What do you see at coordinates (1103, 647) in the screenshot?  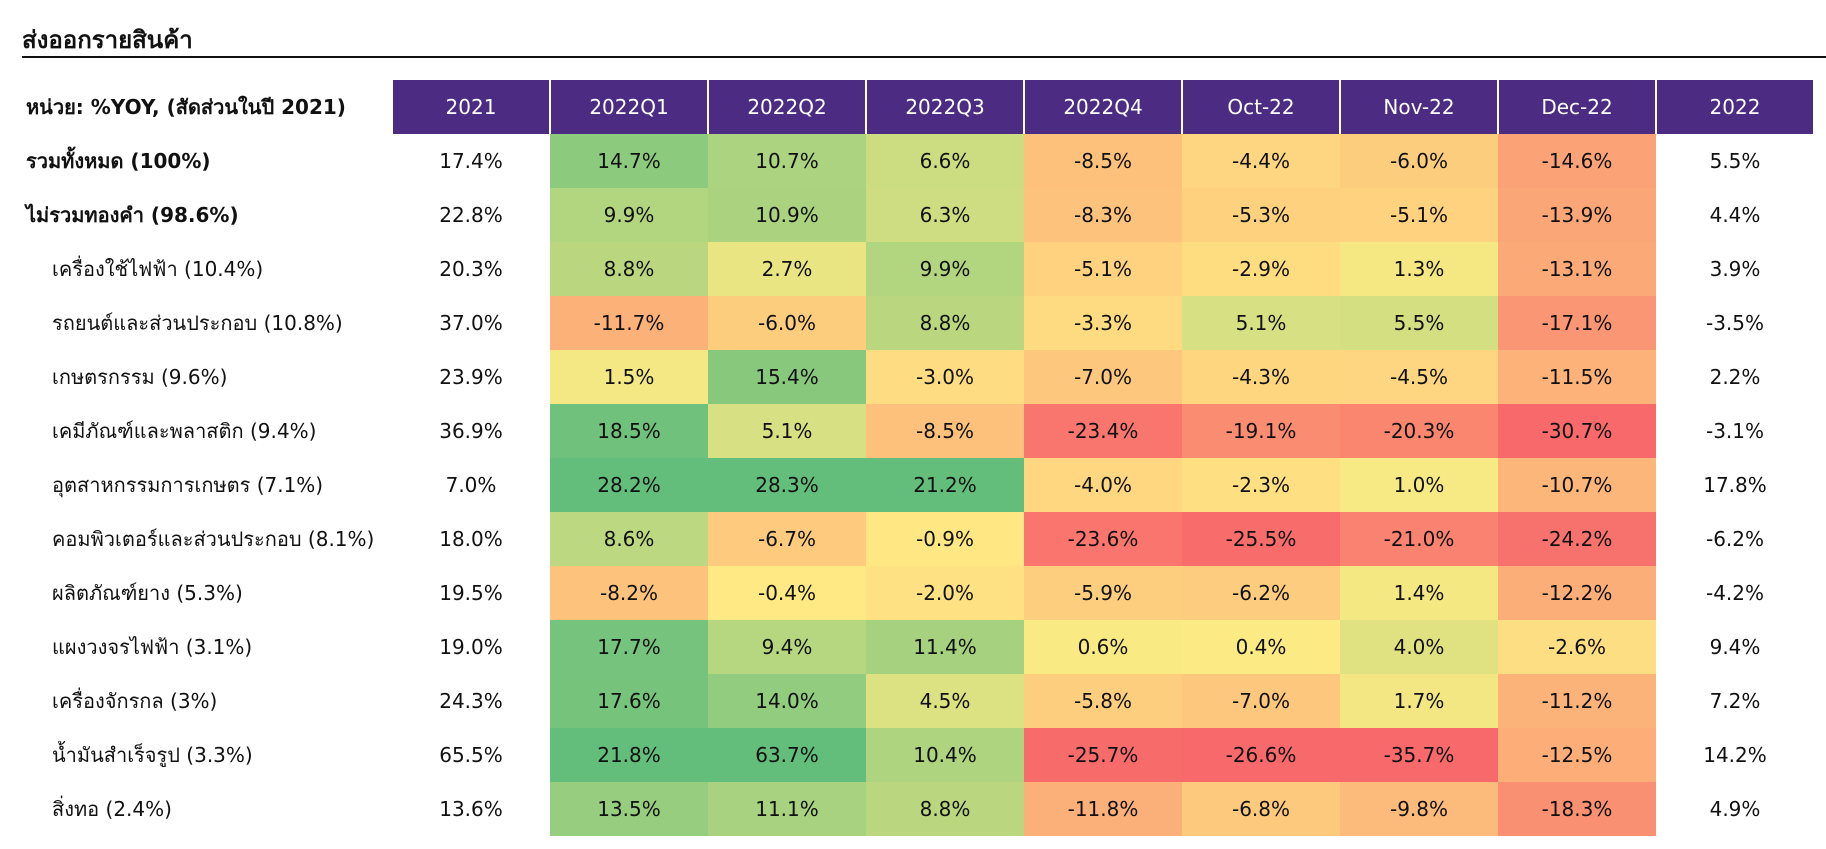 I see `cell-value: 0.6%` at bounding box center [1103, 647].